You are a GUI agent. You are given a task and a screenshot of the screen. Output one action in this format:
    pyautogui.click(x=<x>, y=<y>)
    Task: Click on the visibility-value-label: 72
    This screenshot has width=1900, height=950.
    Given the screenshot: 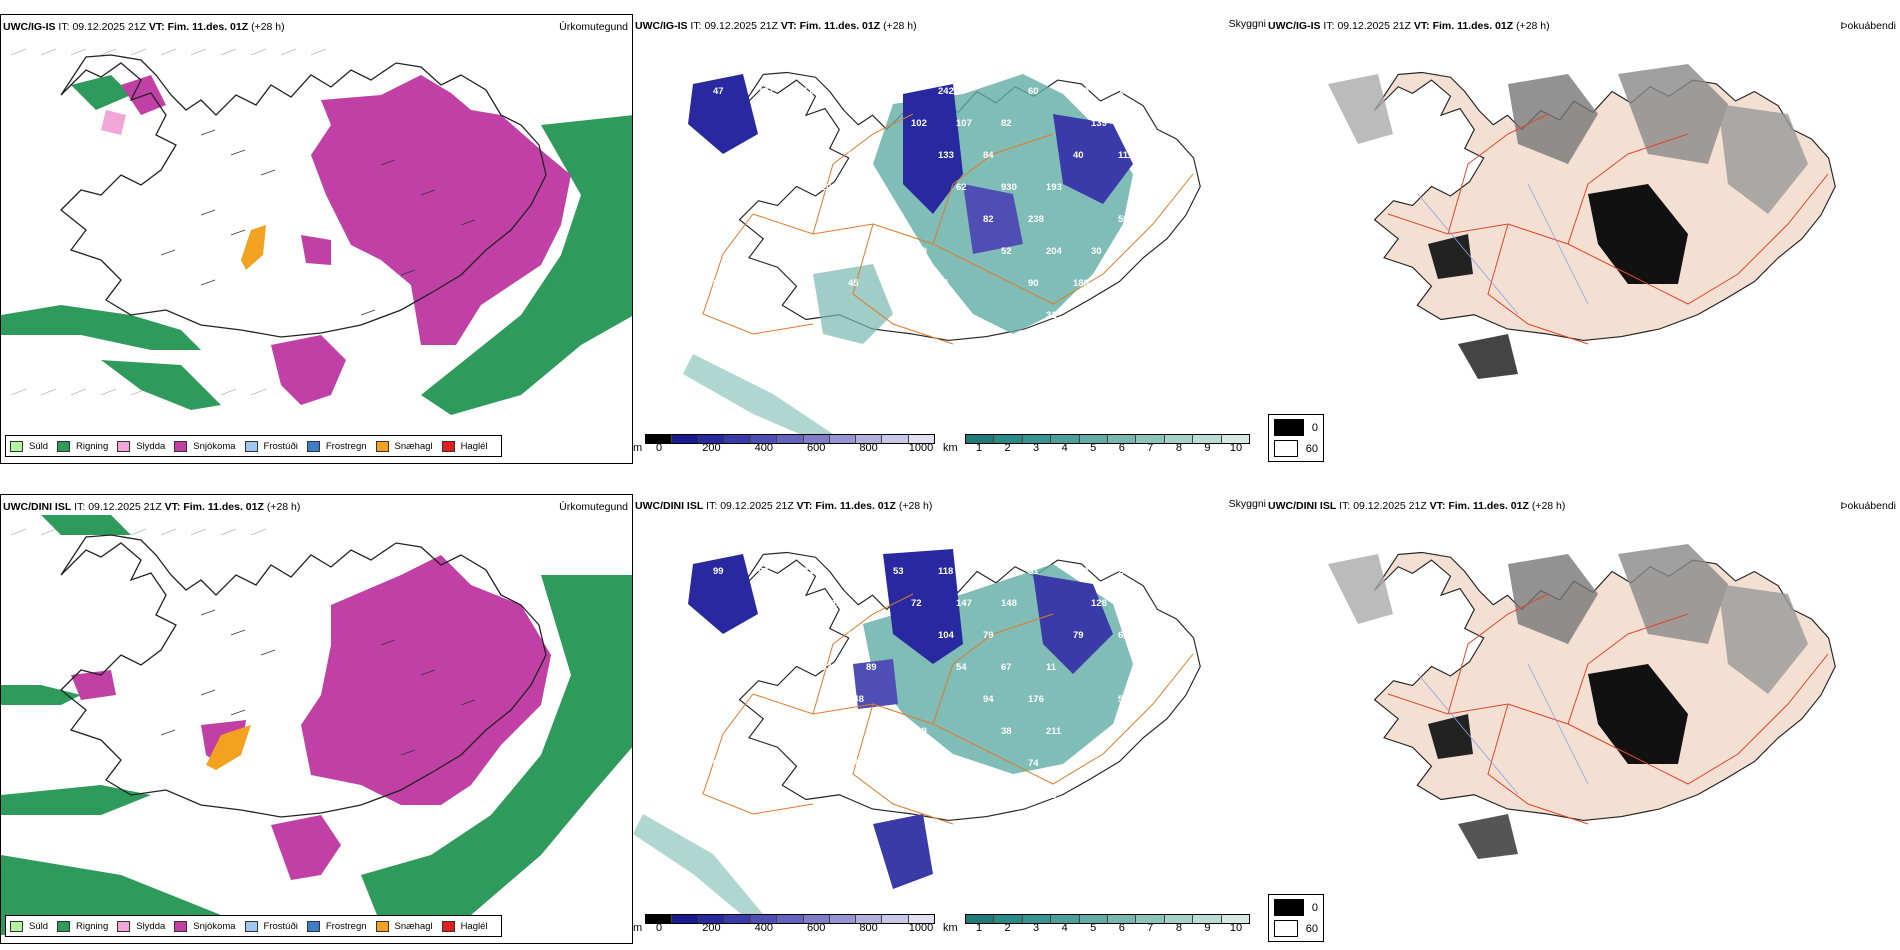 What is the action you would take?
    pyautogui.click(x=916, y=603)
    